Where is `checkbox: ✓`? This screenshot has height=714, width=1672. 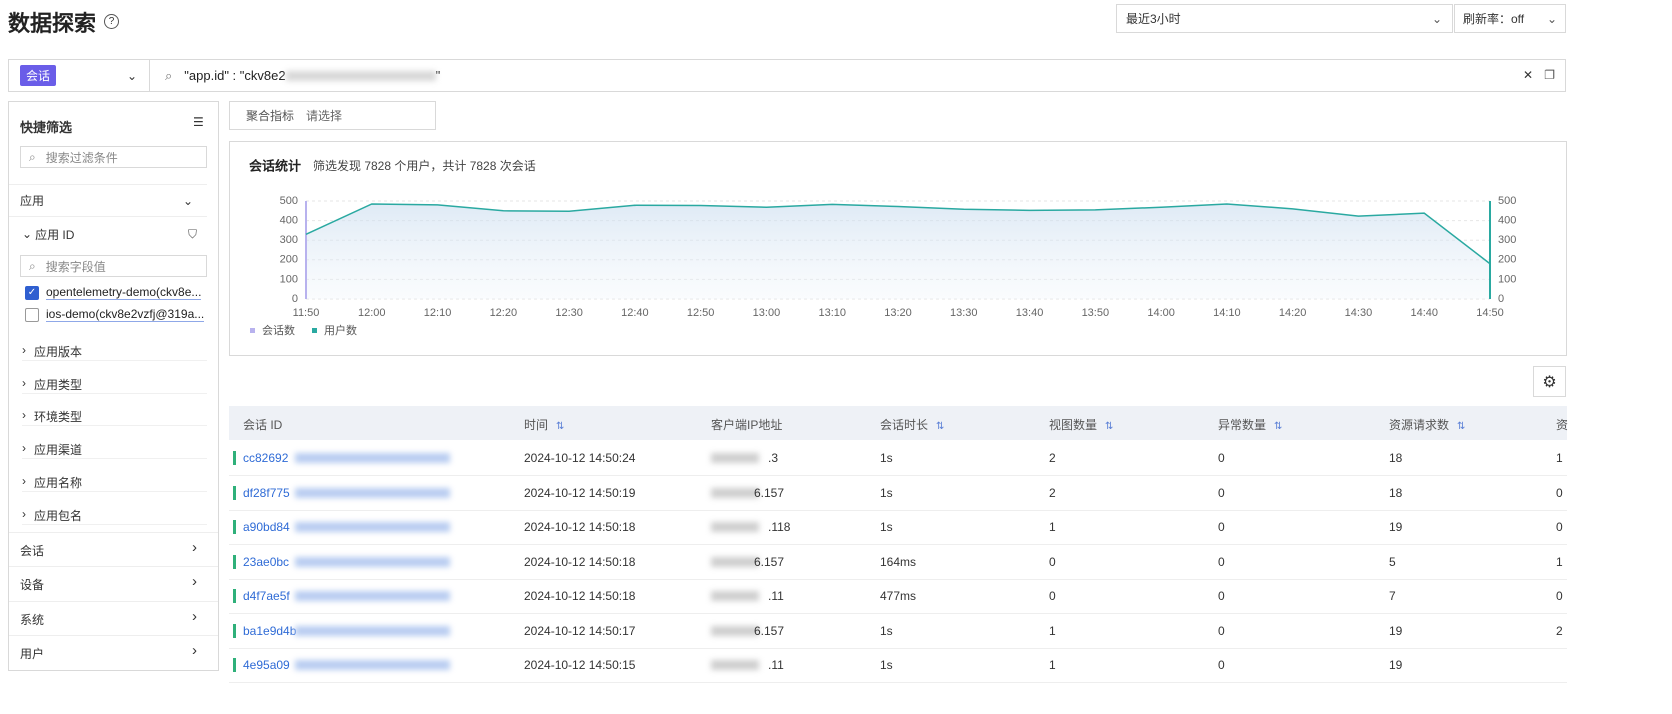
checkbox: ✓ is located at coordinates (32, 293).